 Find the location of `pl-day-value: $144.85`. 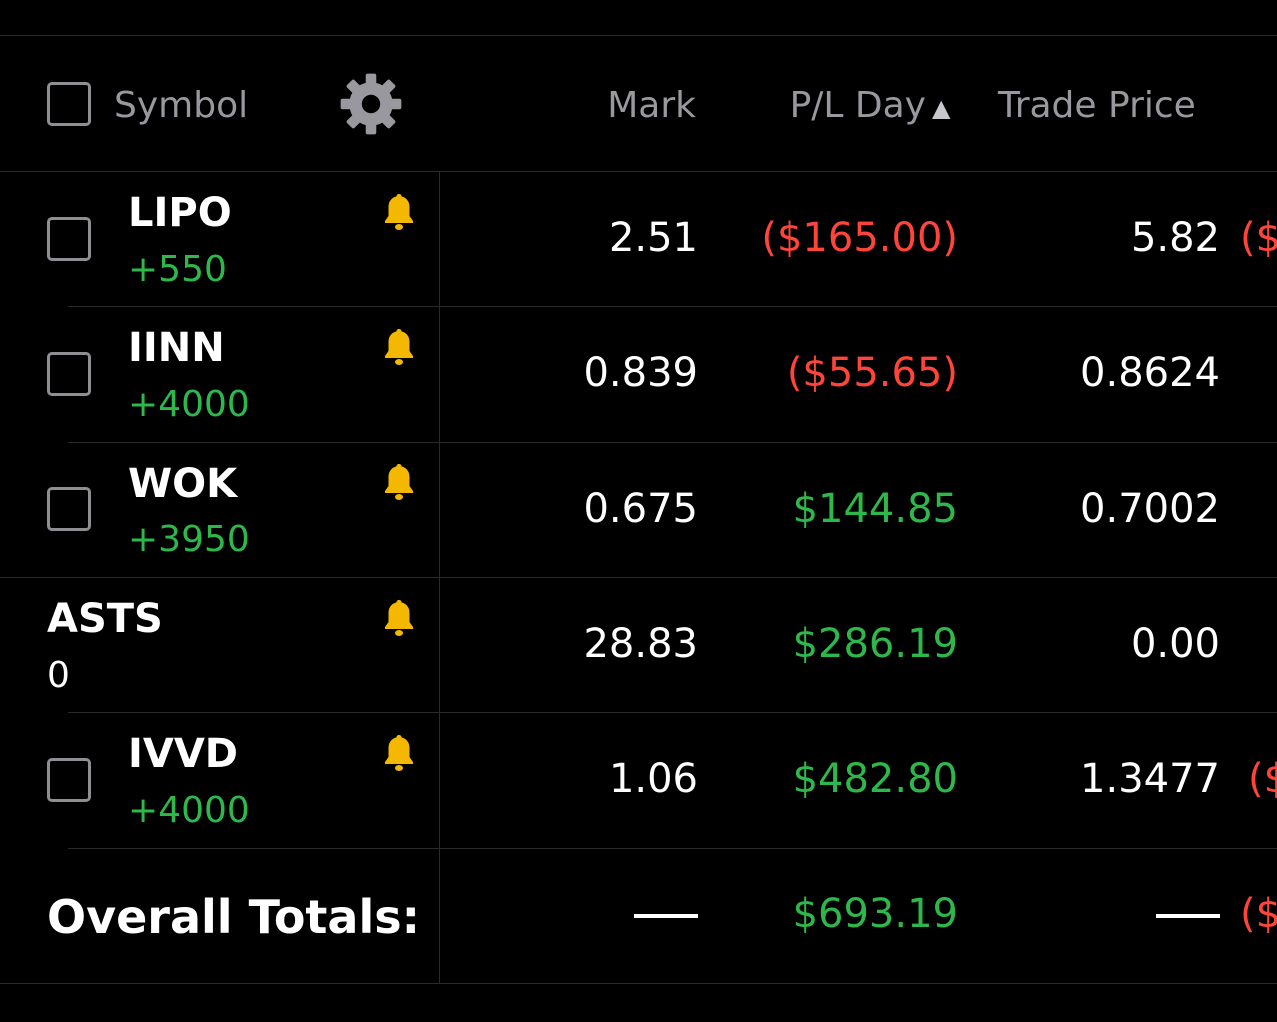

pl-day-value: $144.85 is located at coordinates (875, 509).